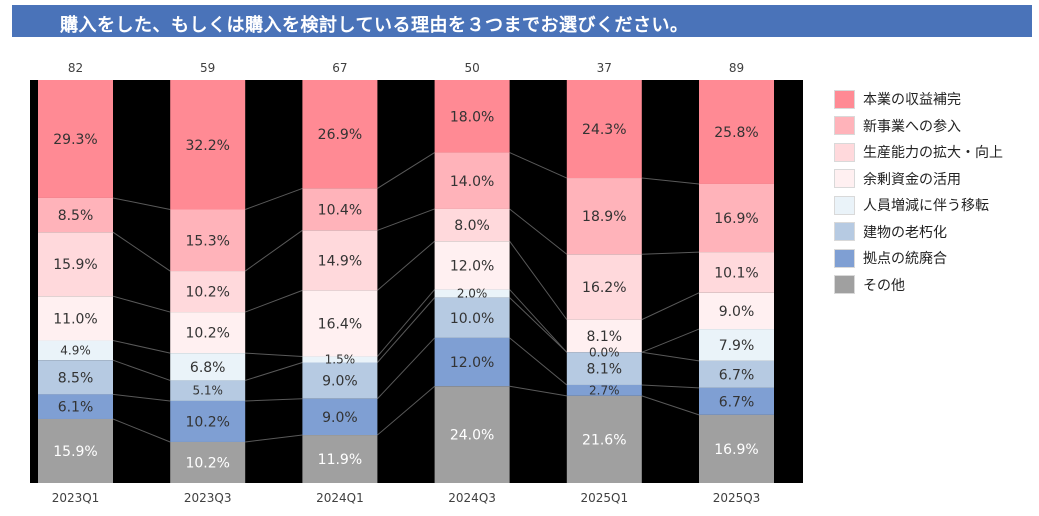 This screenshot has width=1039, height=516. I want to click on total-label: 67, so click(339, 68).